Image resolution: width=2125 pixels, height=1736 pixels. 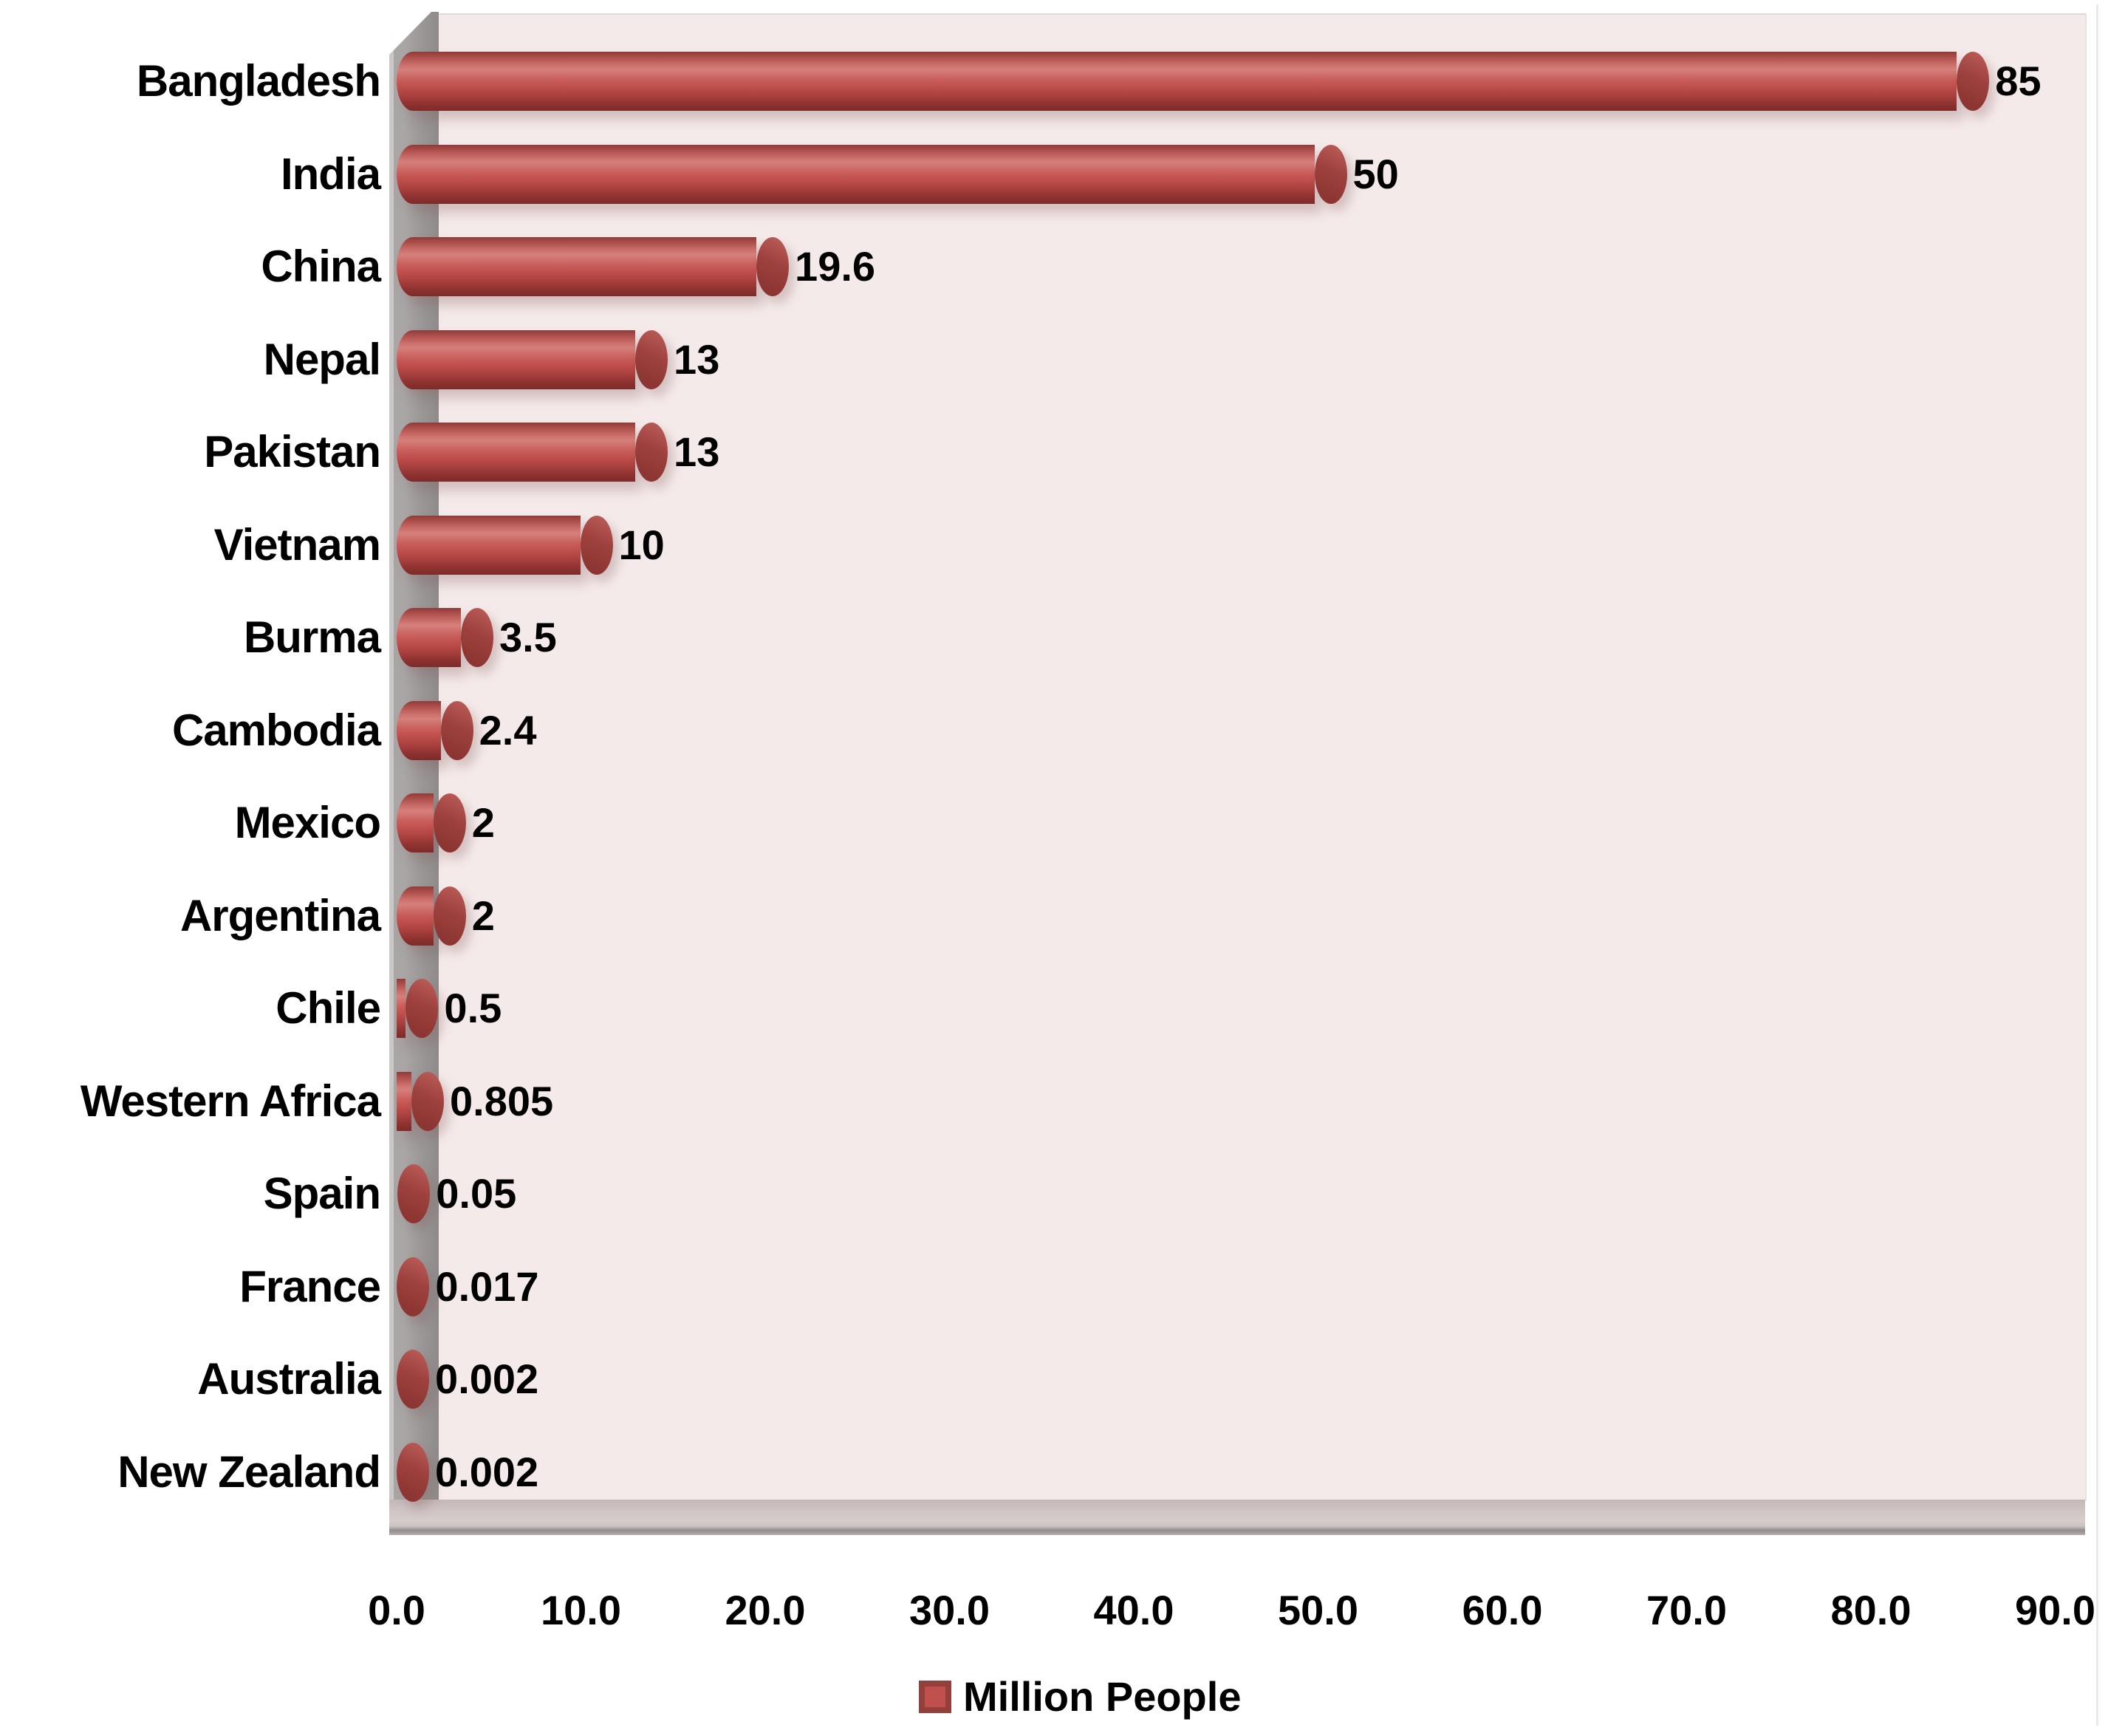 What do you see at coordinates (401, 1008) in the screenshot?
I see `bar-chile` at bounding box center [401, 1008].